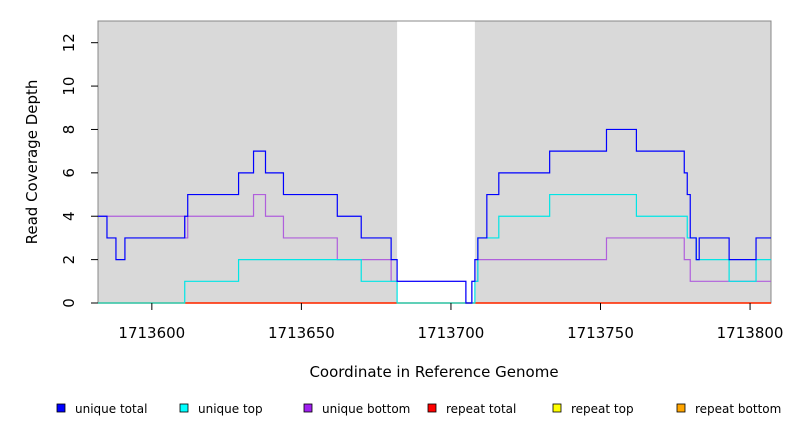 This screenshot has width=792, height=432. What do you see at coordinates (69, 216) in the screenshot?
I see `y-tick-label: 4` at bounding box center [69, 216].